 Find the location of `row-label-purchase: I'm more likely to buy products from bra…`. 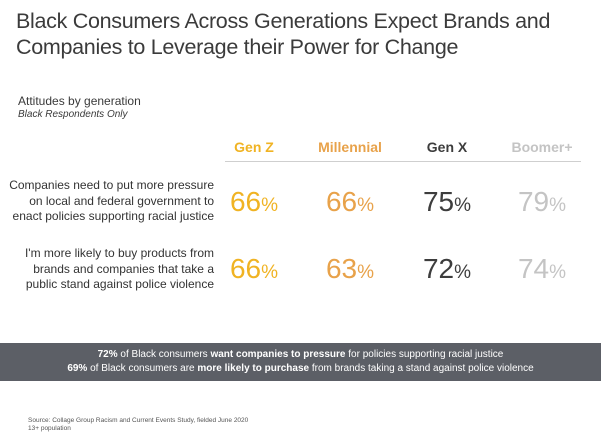

row-label-purchase: I'm more likely to buy products from bra… is located at coordinates (107, 269).